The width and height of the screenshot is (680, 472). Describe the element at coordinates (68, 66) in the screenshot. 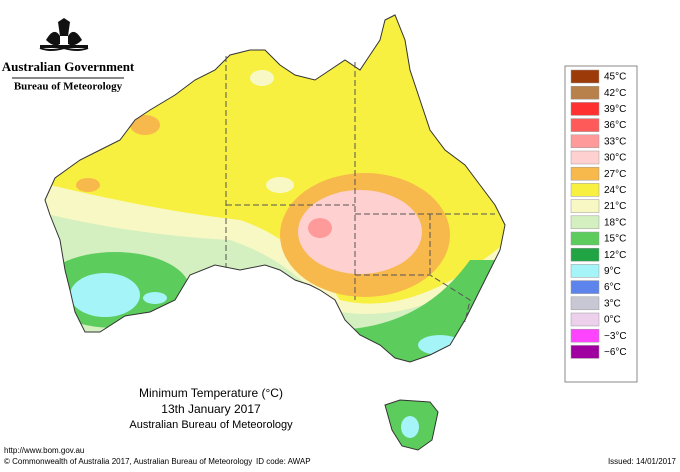

I see `header-title: Australian Government` at that location.